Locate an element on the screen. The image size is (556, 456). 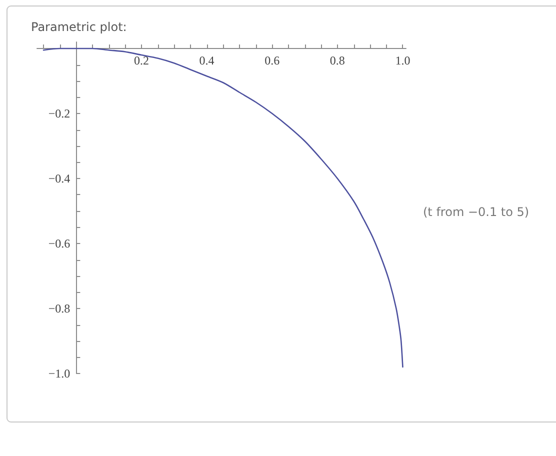
x-tick-label: 0.4 is located at coordinates (206, 61).